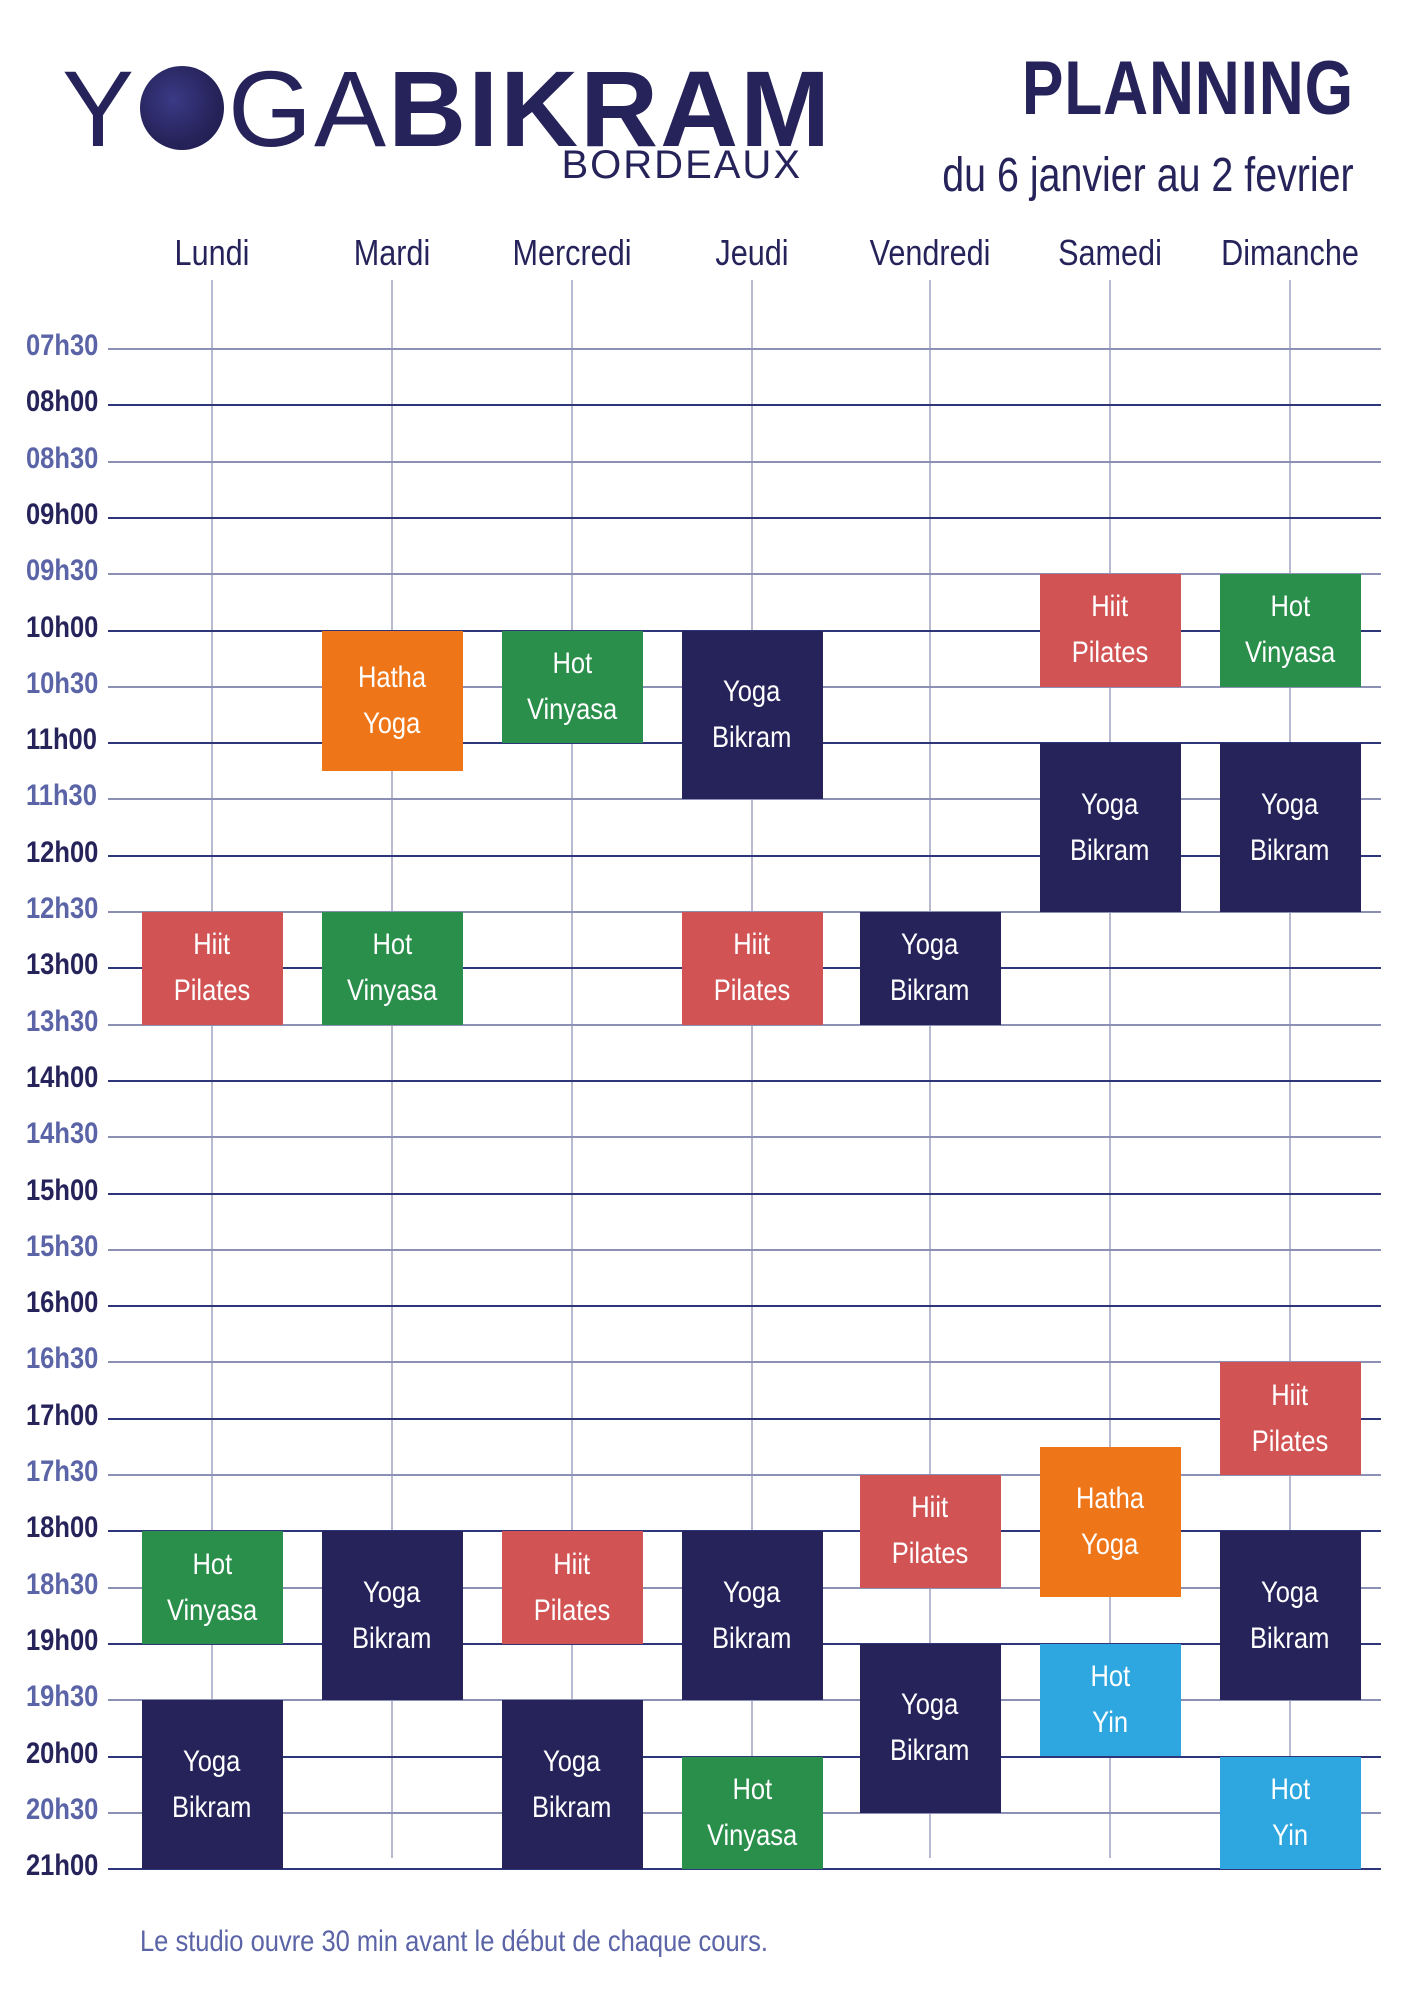 The image size is (1414, 2000). I want to click on time-label: 12h30, so click(62, 908).